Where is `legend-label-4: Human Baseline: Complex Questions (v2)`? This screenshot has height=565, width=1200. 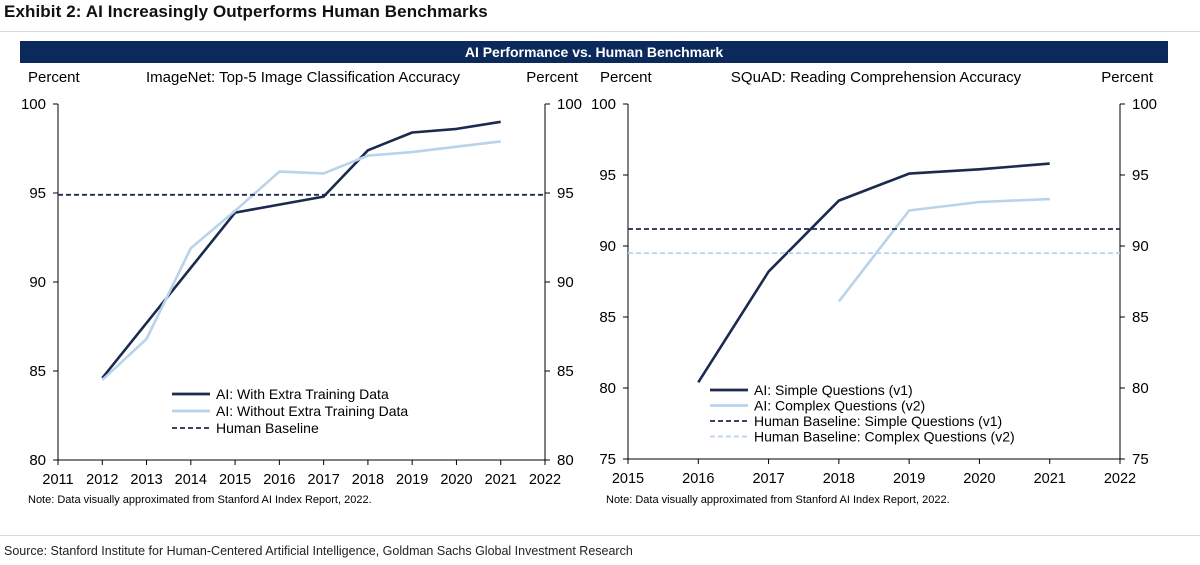
legend-label-4: Human Baseline: Complex Questions (v2) is located at coordinates (884, 437).